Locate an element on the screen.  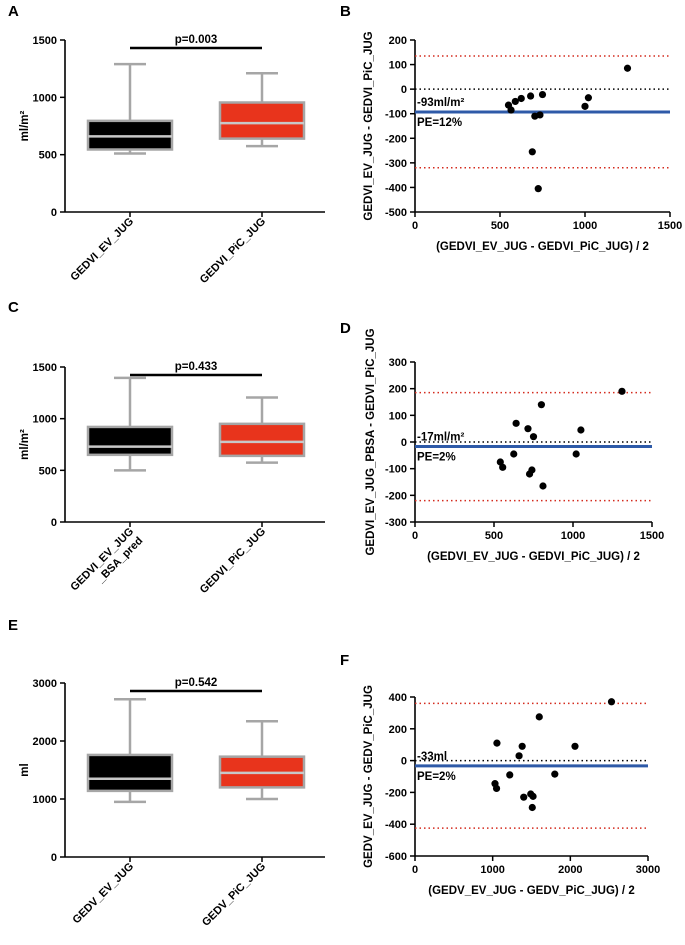
y-tick-label: 400 is located at coordinates (398, 698).